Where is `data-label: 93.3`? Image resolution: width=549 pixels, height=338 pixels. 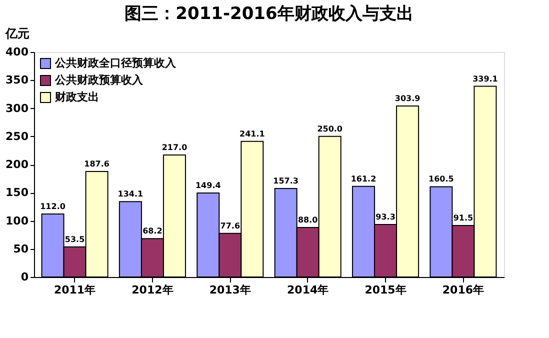 data-label: 93.3 is located at coordinates (386, 217).